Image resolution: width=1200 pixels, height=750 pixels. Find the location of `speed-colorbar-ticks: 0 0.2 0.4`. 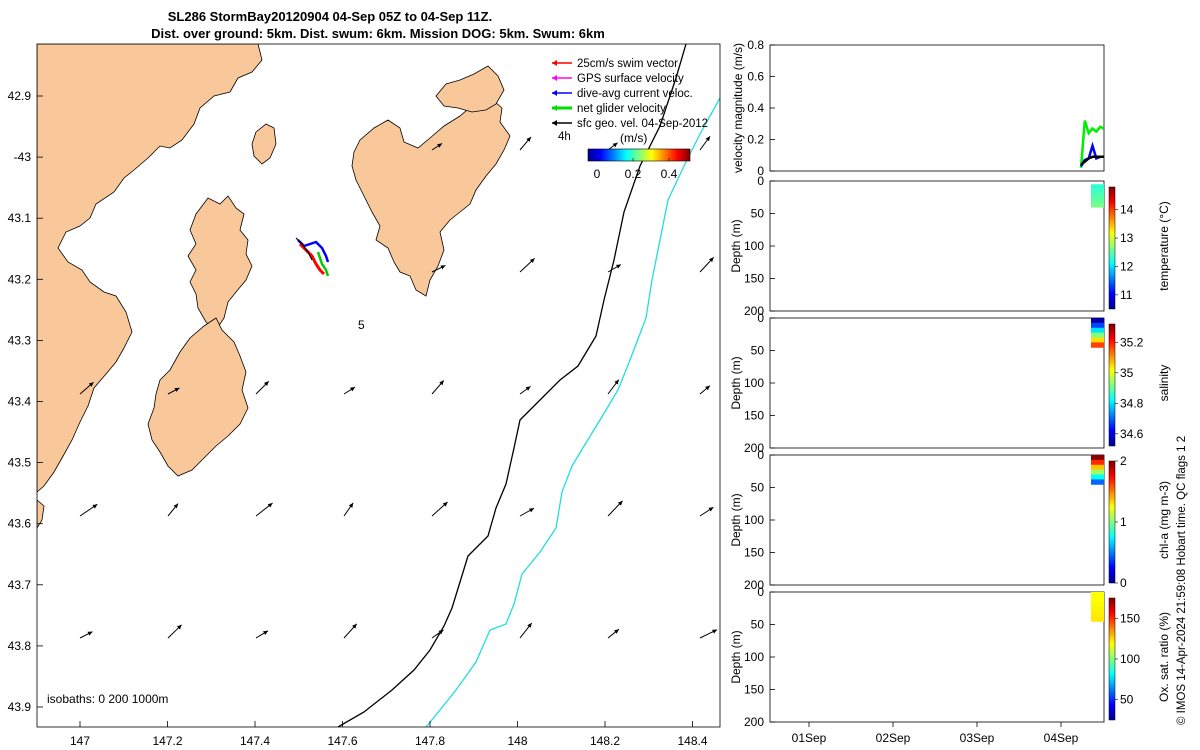

speed-colorbar-ticks: 0 0.2 0.4 is located at coordinates (636, 169).